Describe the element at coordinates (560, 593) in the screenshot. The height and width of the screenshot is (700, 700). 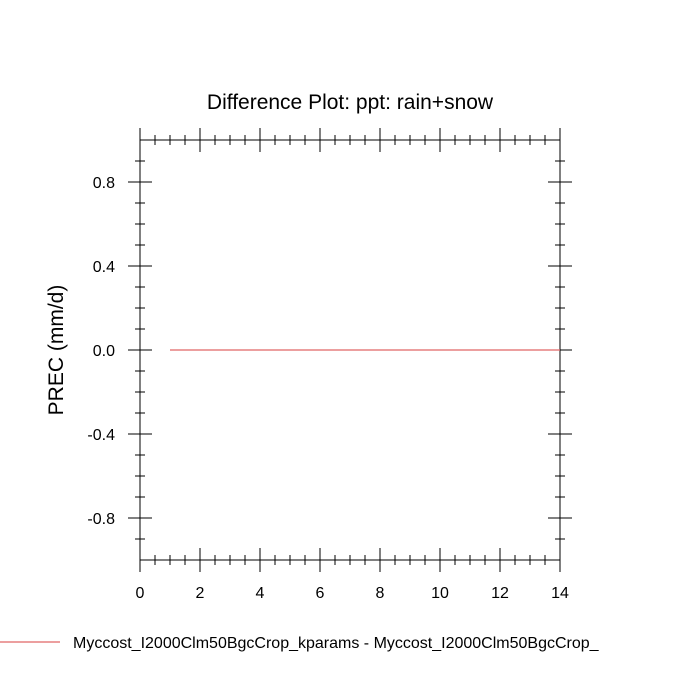
I see `x-tick-label: 14` at that location.